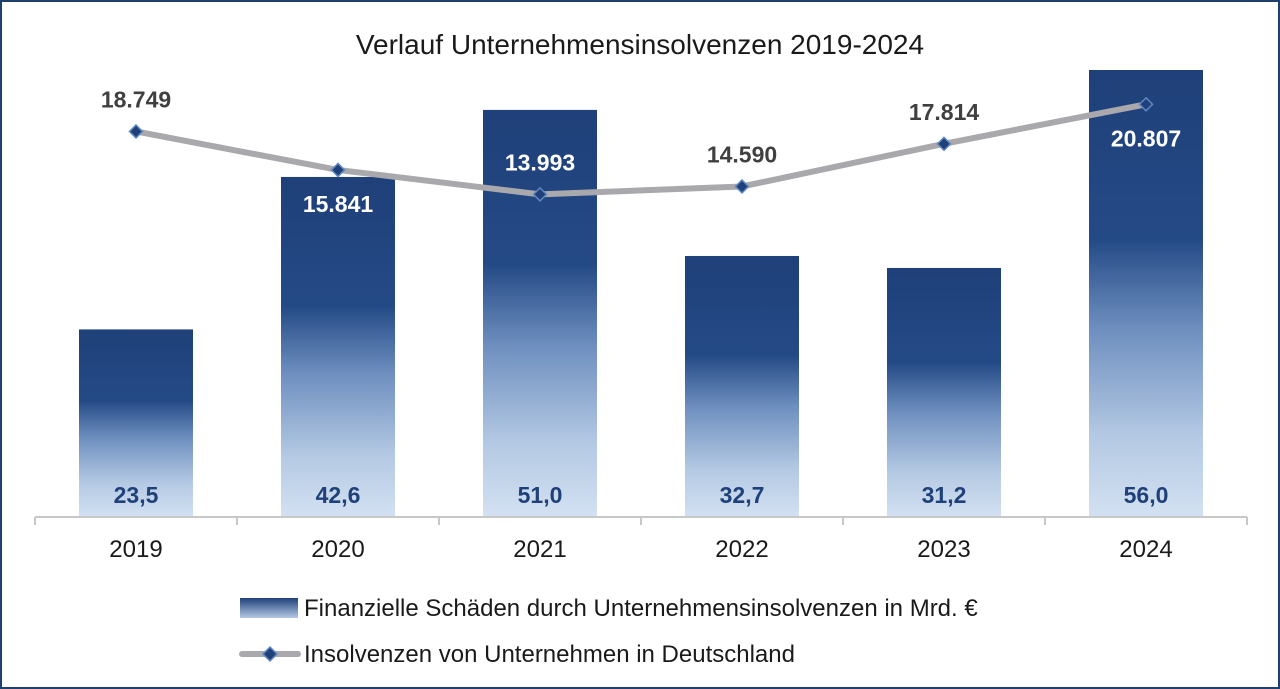  Describe the element at coordinates (540, 194) in the screenshot. I see `line-marker-2021` at that location.